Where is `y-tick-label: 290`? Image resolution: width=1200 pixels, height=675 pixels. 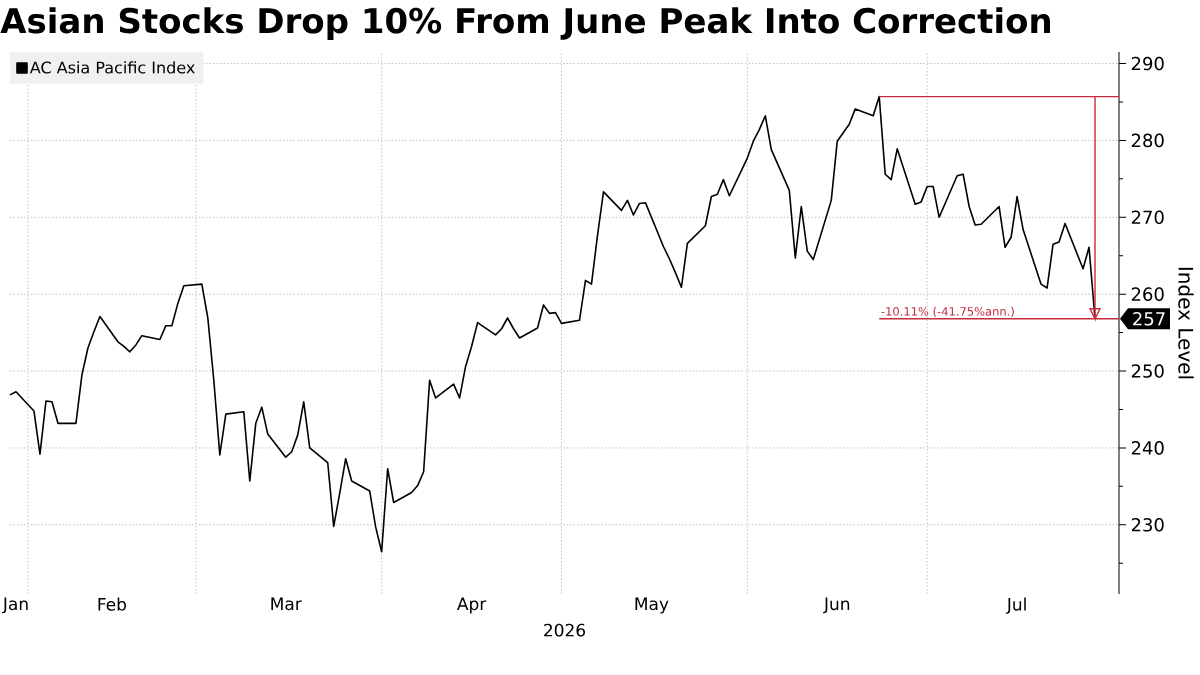
y-tick-label: 290 is located at coordinates (1147, 63).